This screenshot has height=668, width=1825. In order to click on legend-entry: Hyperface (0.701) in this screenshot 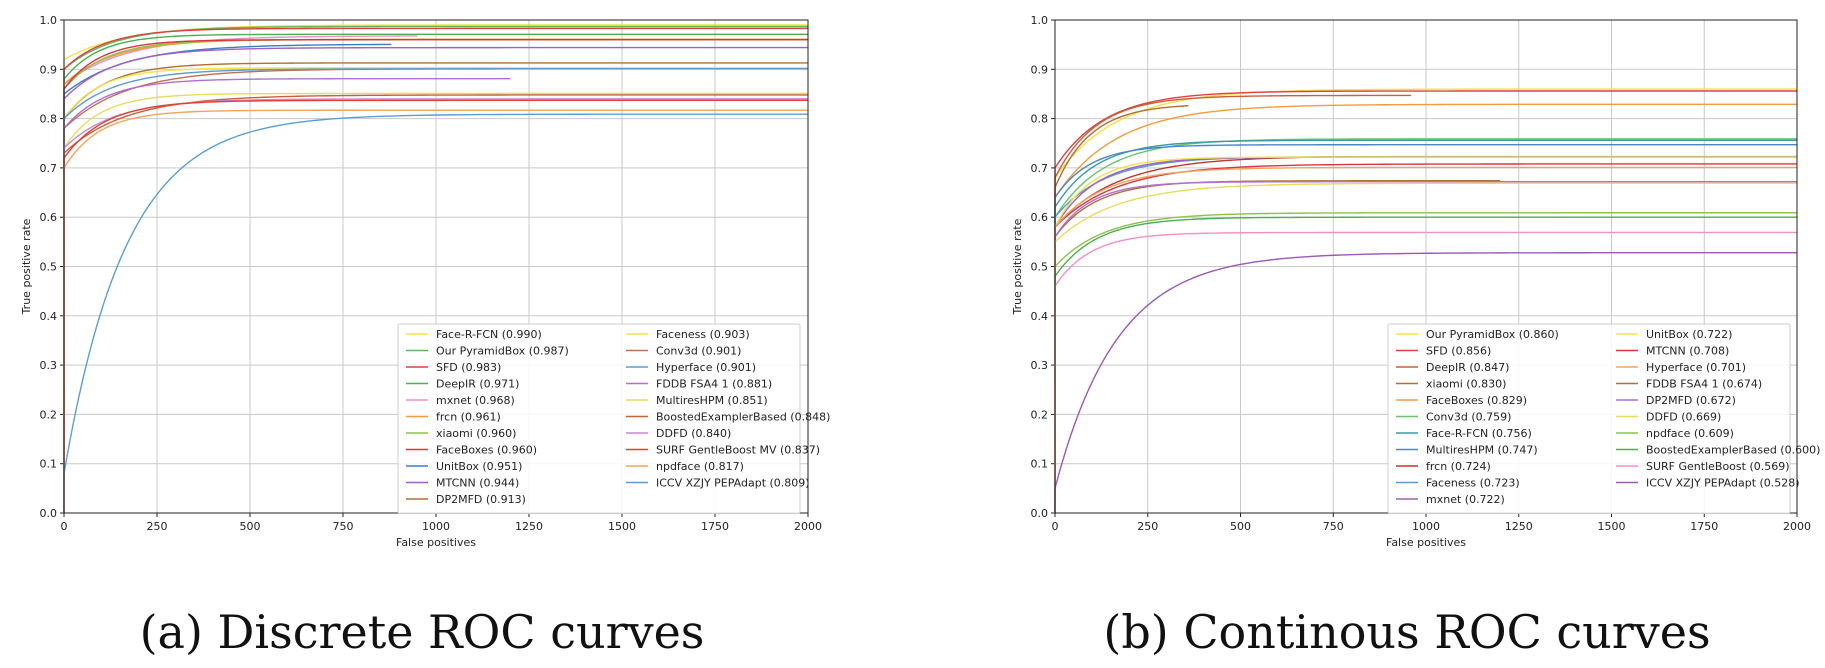, I will do `click(1696, 367)`.